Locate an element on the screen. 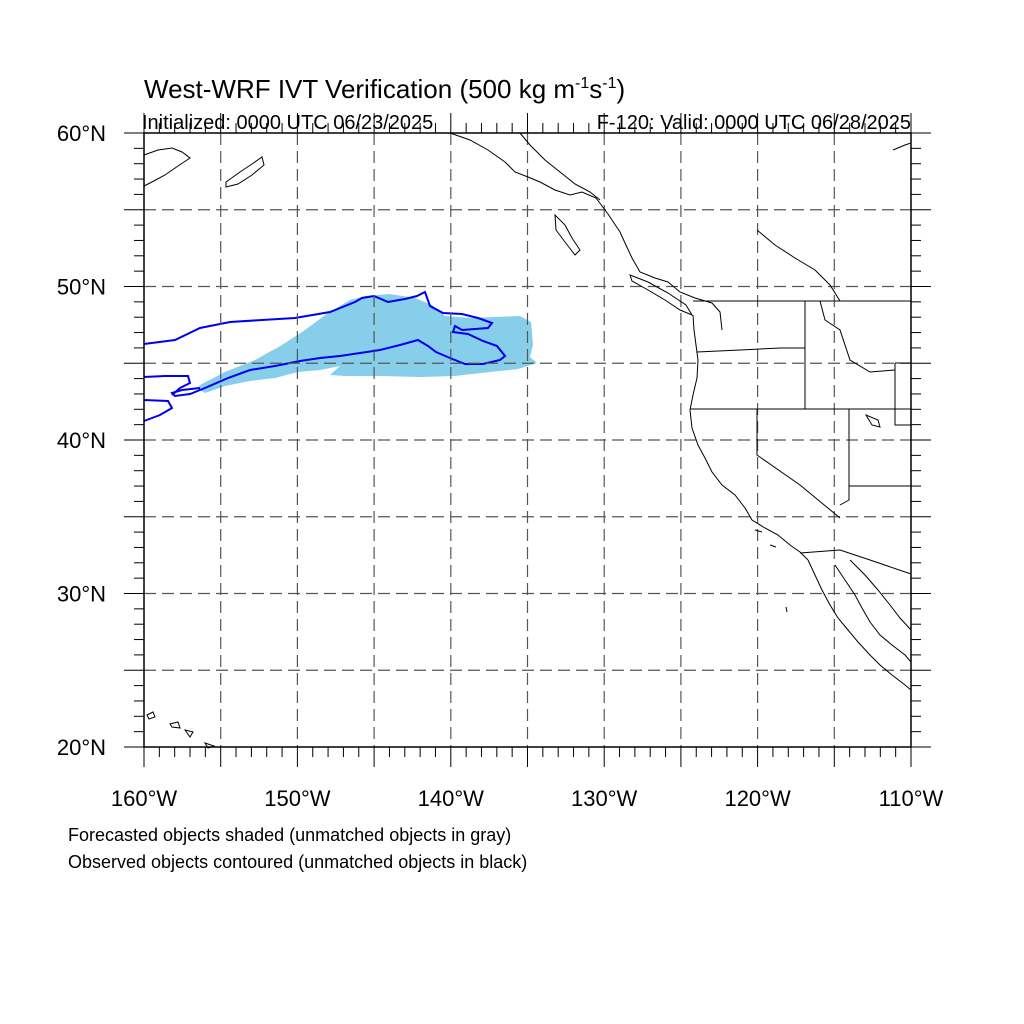  wyoming-border is located at coordinates (902, 394).